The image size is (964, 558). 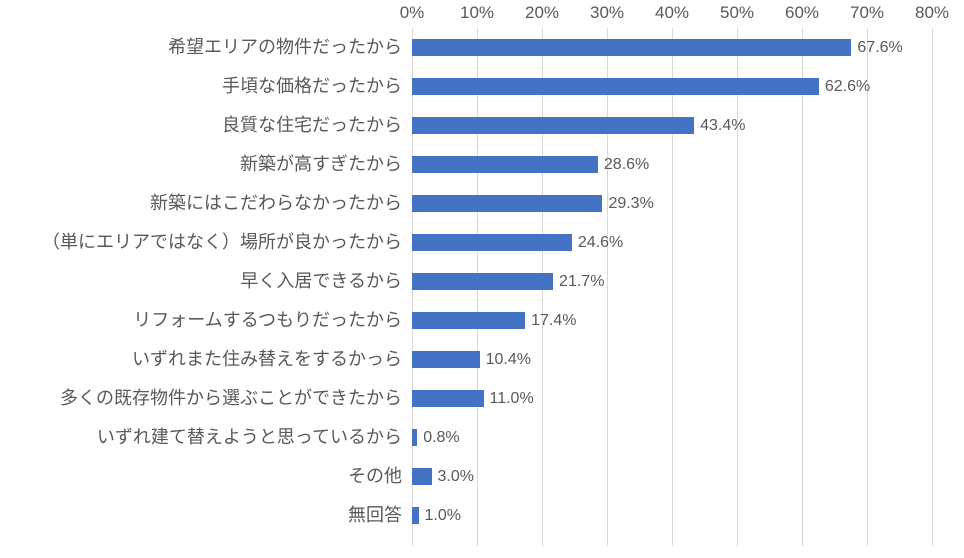 I want to click on x-tick-label: 50%, so click(x=737, y=12).